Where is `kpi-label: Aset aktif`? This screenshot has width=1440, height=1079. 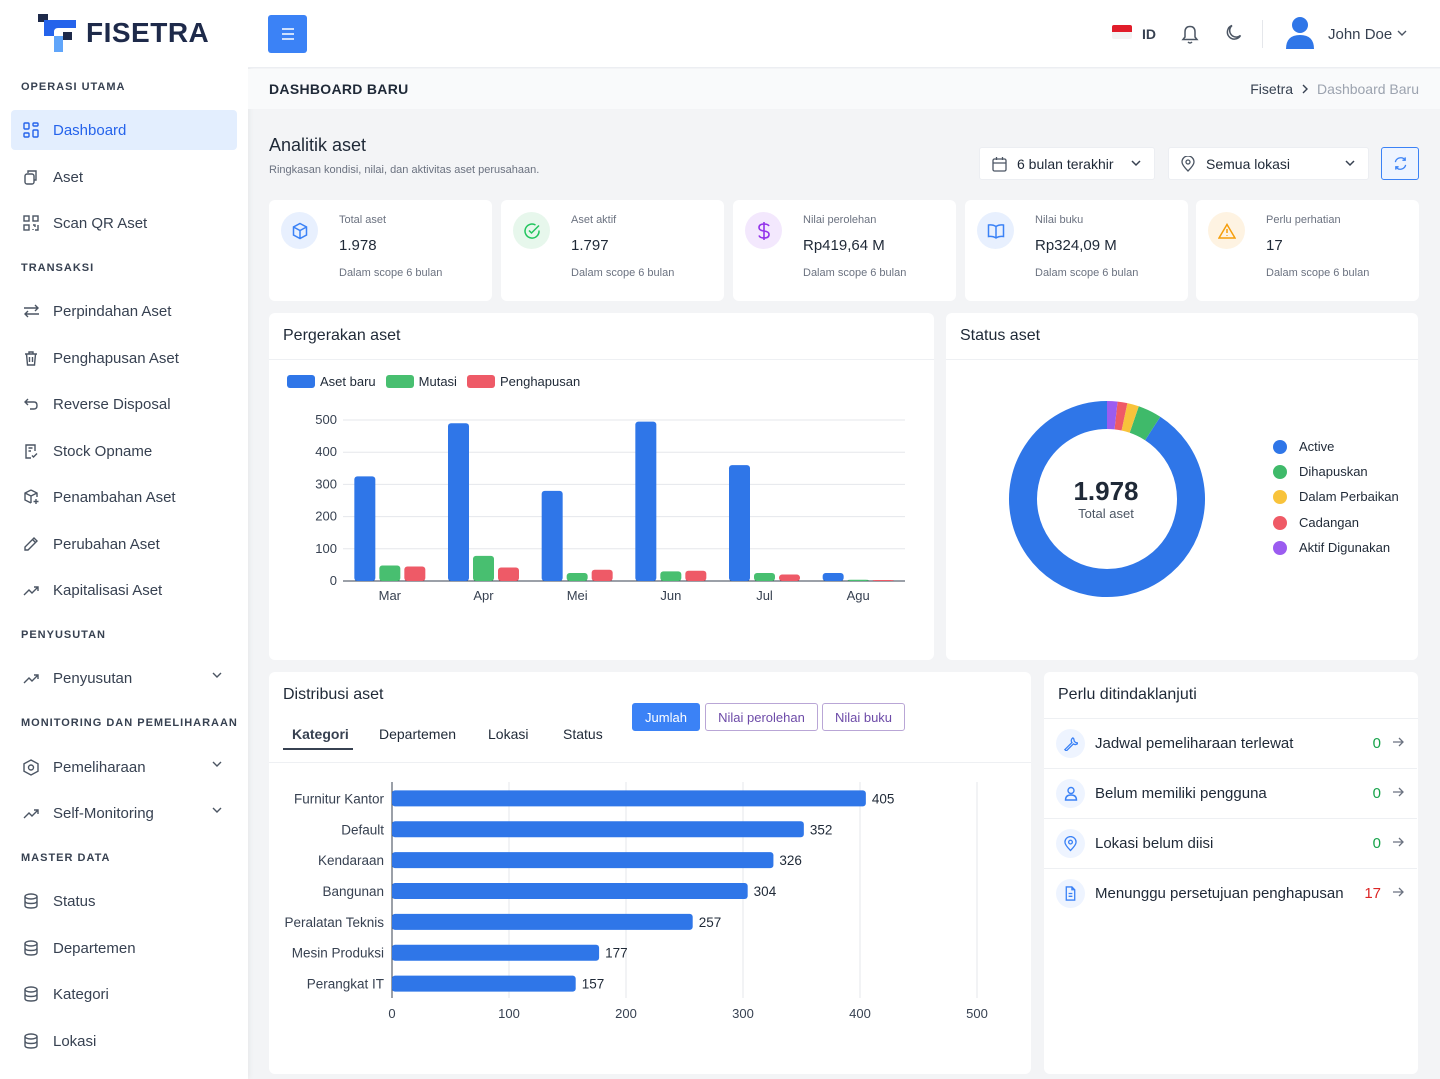 kpi-label: Aset aktif is located at coordinates (594, 220).